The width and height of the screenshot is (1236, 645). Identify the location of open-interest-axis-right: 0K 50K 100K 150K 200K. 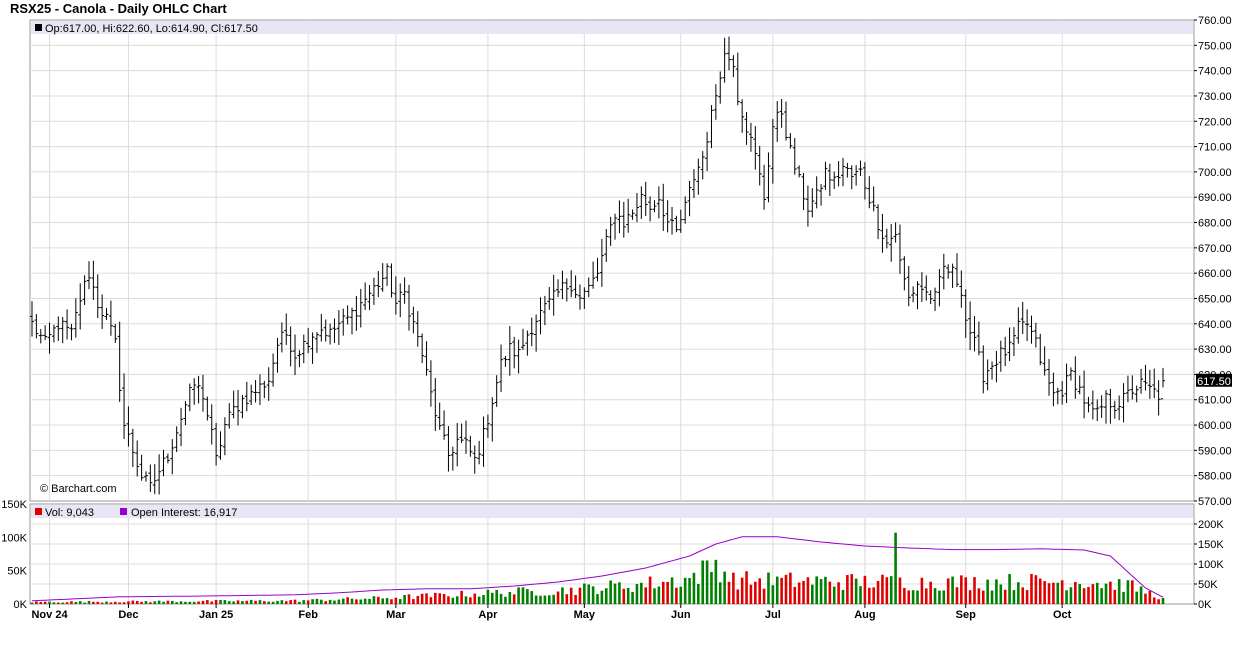
(1209, 565).